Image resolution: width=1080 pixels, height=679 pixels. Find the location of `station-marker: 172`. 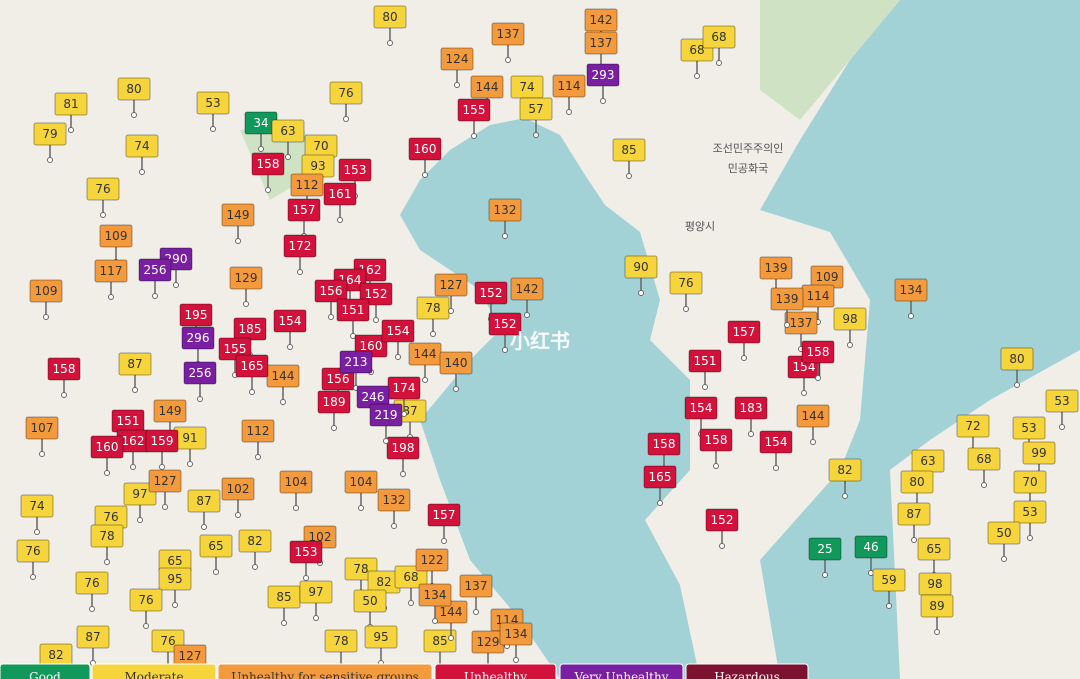

station-marker: 172 is located at coordinates (300, 254).